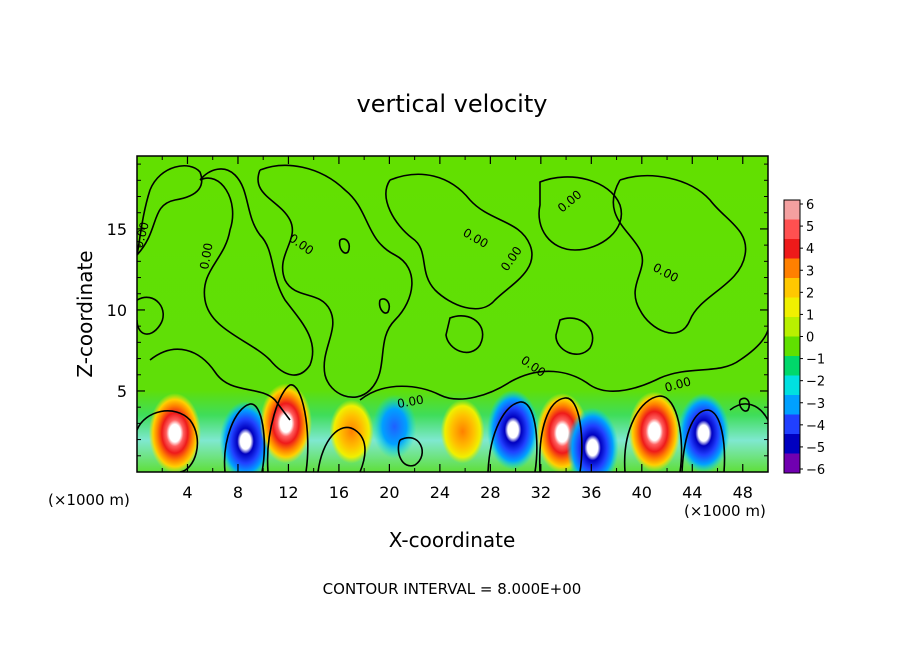  Describe the element at coordinates (642, 492) in the screenshot. I see `x-tick-label: 40` at that location.